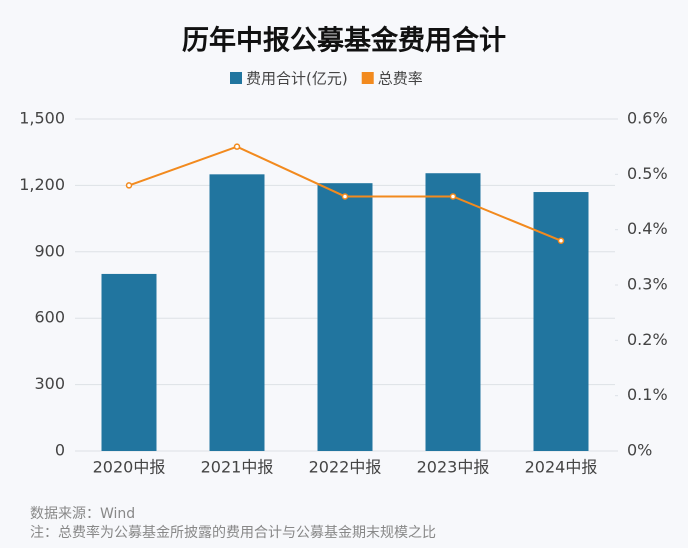  Describe the element at coordinates (639, 450) in the screenshot. I see `y2-tick-label: 0%` at that location.